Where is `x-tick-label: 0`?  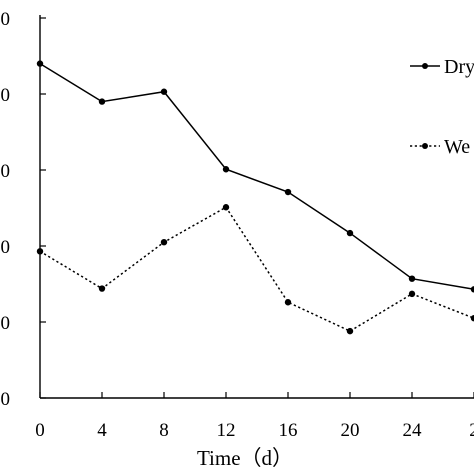 x-tick-label: 0 is located at coordinates (40, 430).